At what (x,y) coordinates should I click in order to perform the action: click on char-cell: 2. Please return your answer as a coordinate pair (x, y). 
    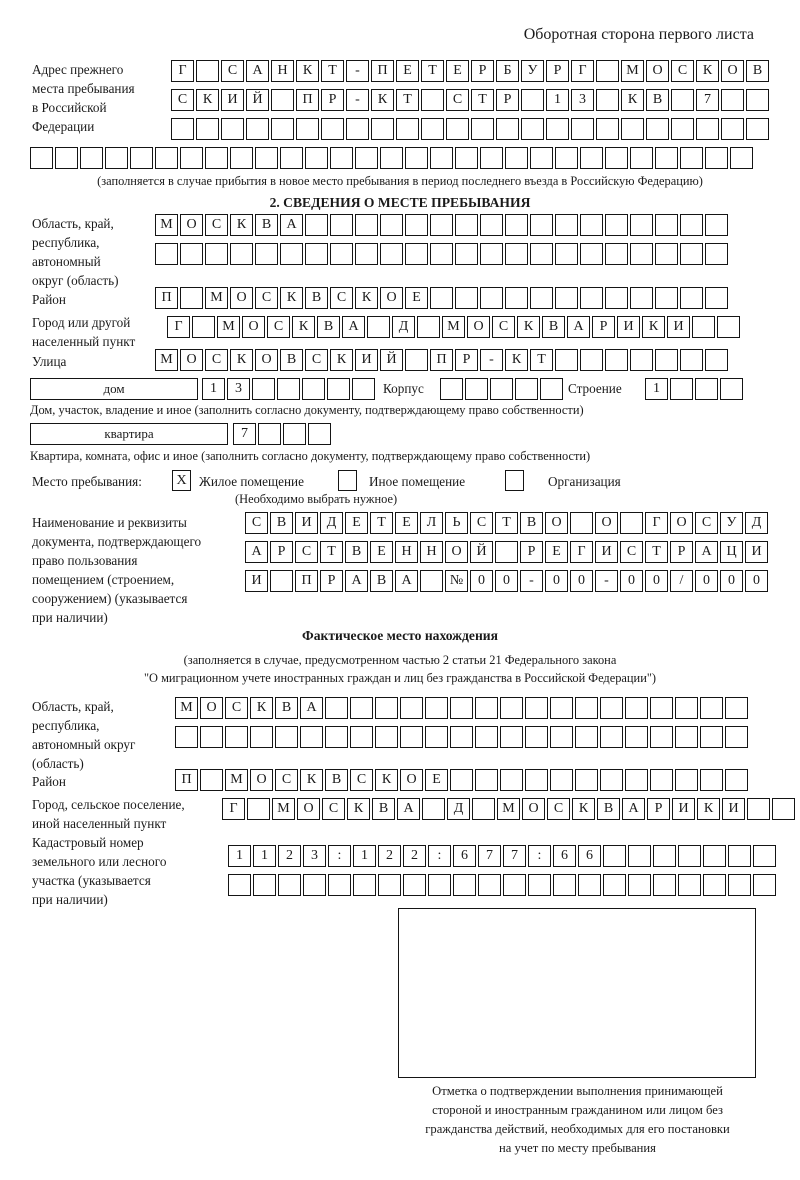
    Looking at the image, I should click on (414, 856).